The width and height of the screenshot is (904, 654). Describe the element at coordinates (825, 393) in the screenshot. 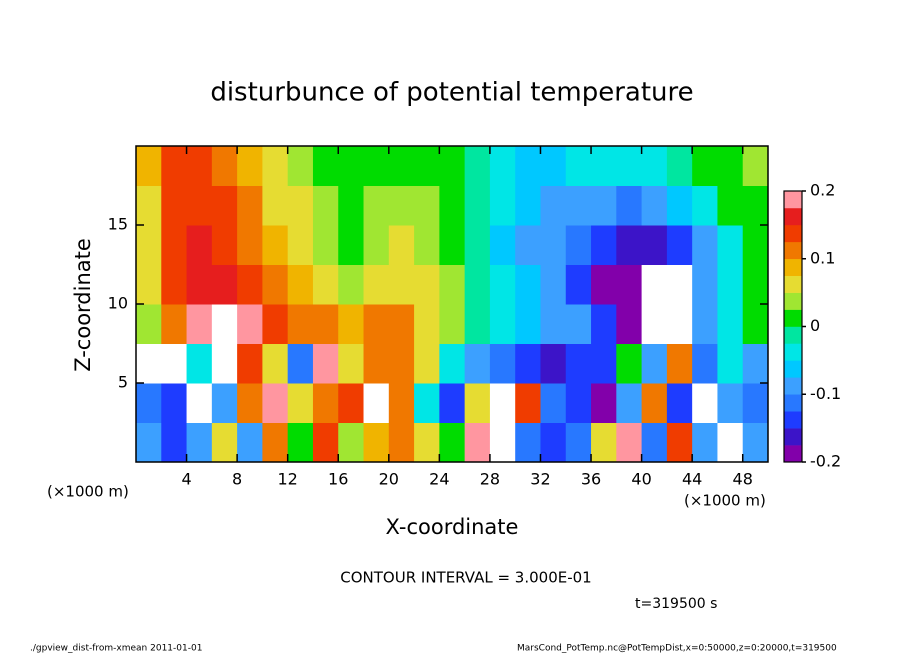

I see `colorbar-label: -0.1` at that location.